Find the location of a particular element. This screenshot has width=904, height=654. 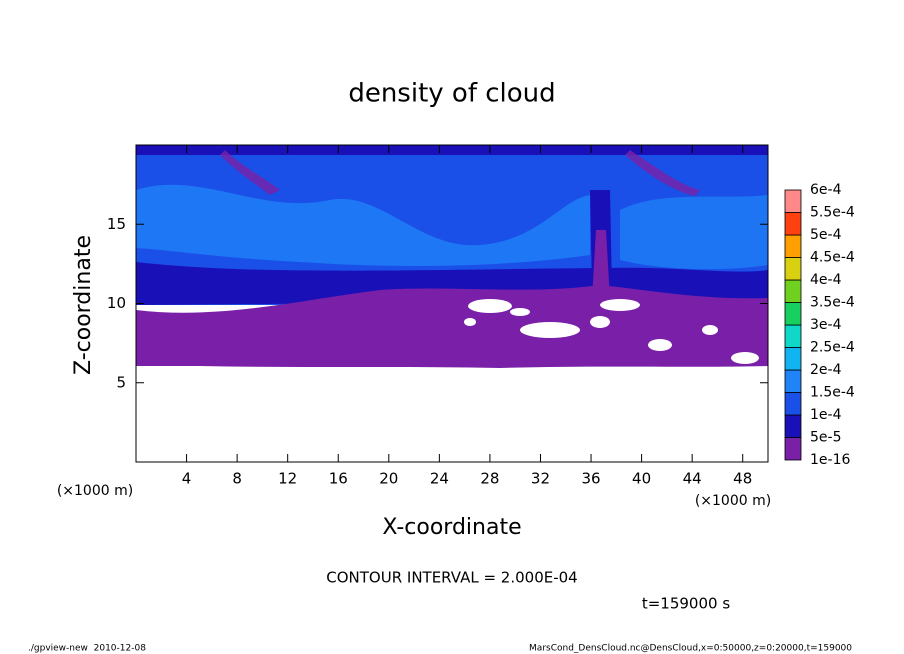

colorbar-label: 1e-4 is located at coordinates (826, 415).